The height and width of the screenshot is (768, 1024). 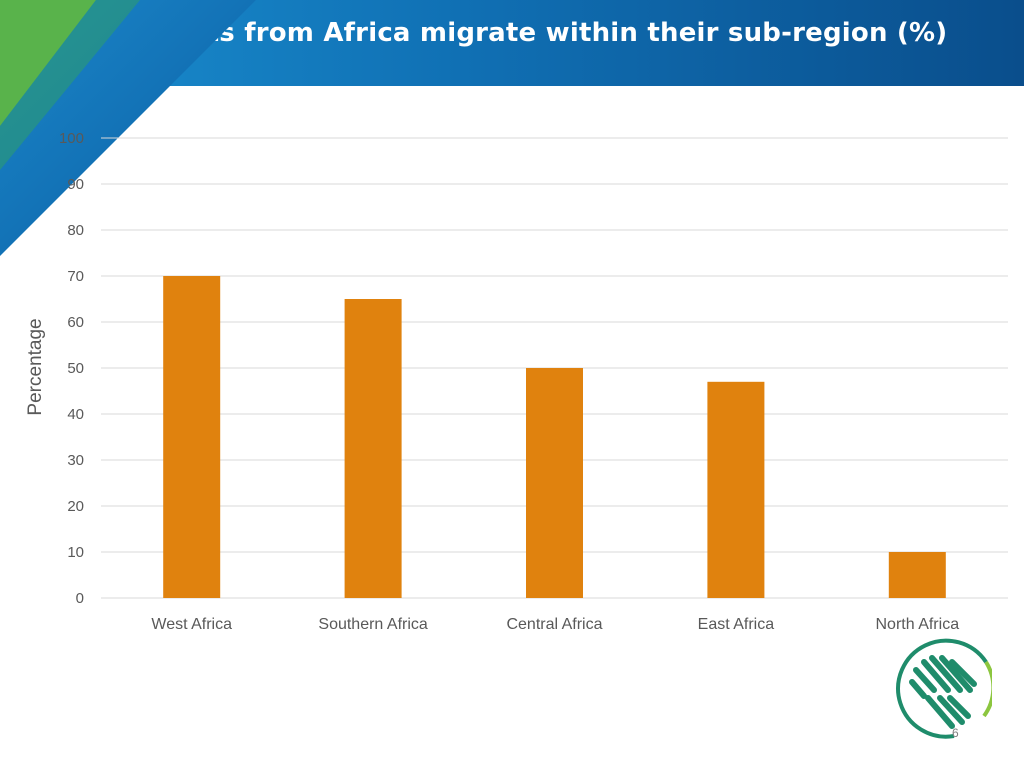 I want to click on x-category-label: North Africa, so click(x=918, y=624).